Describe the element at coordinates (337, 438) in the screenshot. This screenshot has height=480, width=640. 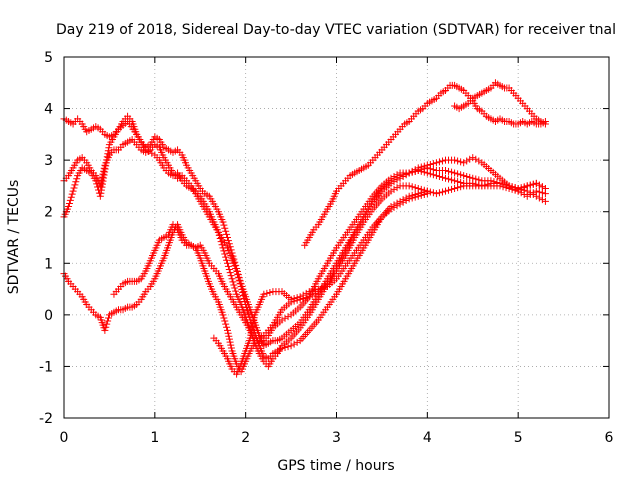
I see `x-tick-labels: 0 1 2 3 4 5 6` at that location.